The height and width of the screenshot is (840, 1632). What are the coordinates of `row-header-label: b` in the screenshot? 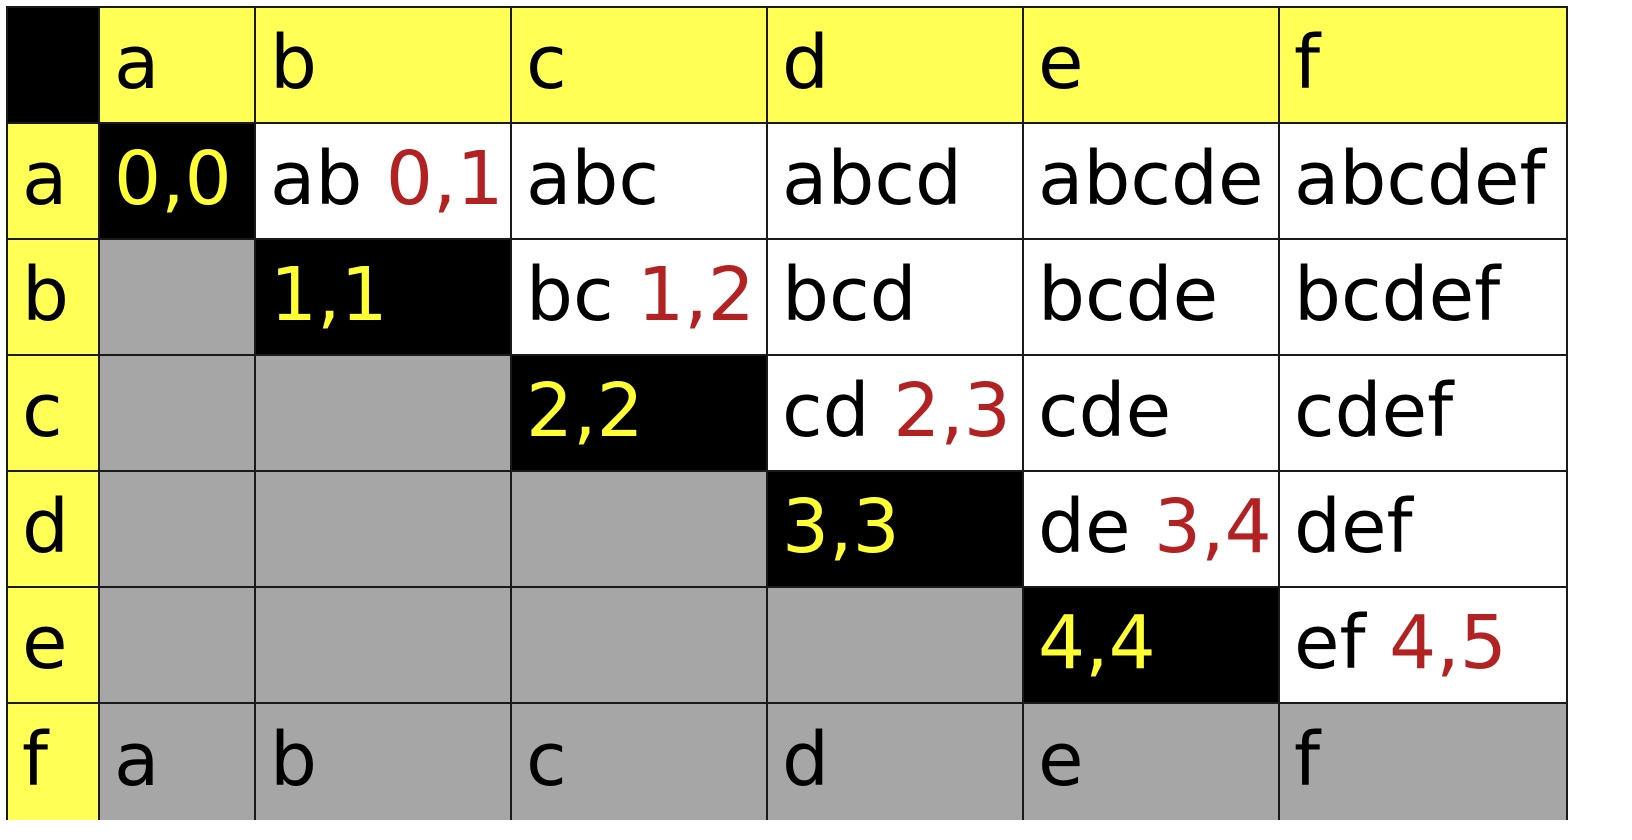 It's located at (45, 295).